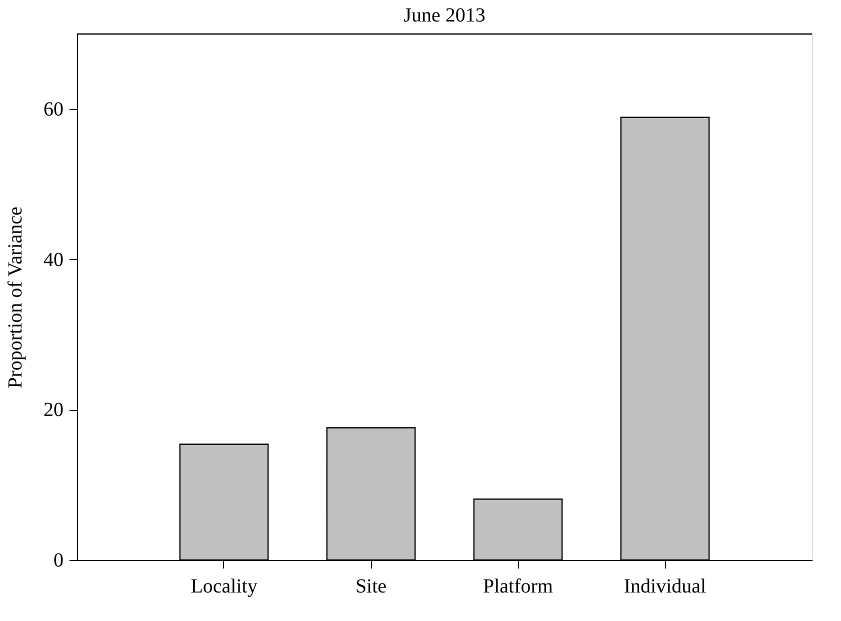 The height and width of the screenshot is (621, 841). Describe the element at coordinates (15, 297) in the screenshot. I see `y-axis-title: Proportion of Variance` at that location.